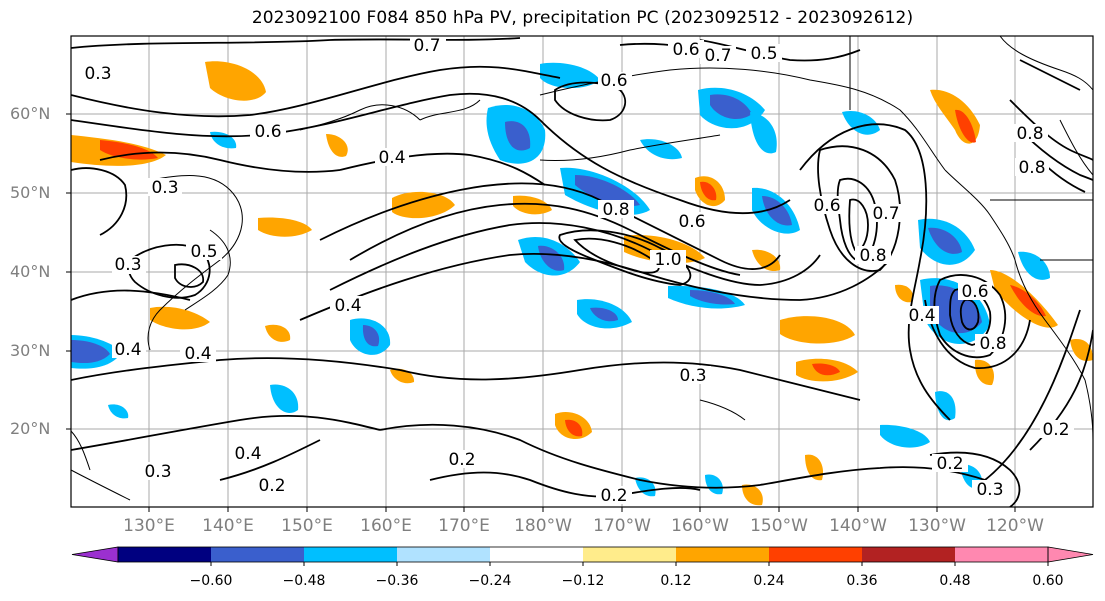 The width and height of the screenshot is (1105, 601). What do you see at coordinates (769, 581) in the screenshot?
I see `colorbar-tick-label: 0.24` at bounding box center [769, 581].